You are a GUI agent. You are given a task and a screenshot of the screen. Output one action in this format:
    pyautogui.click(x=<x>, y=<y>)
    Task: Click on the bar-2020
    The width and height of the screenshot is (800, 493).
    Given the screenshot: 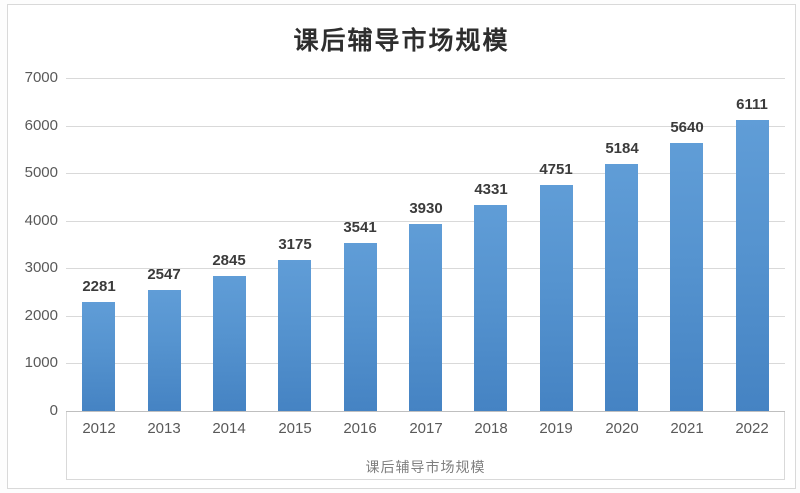 What is the action you would take?
    pyautogui.click(x=621, y=287)
    